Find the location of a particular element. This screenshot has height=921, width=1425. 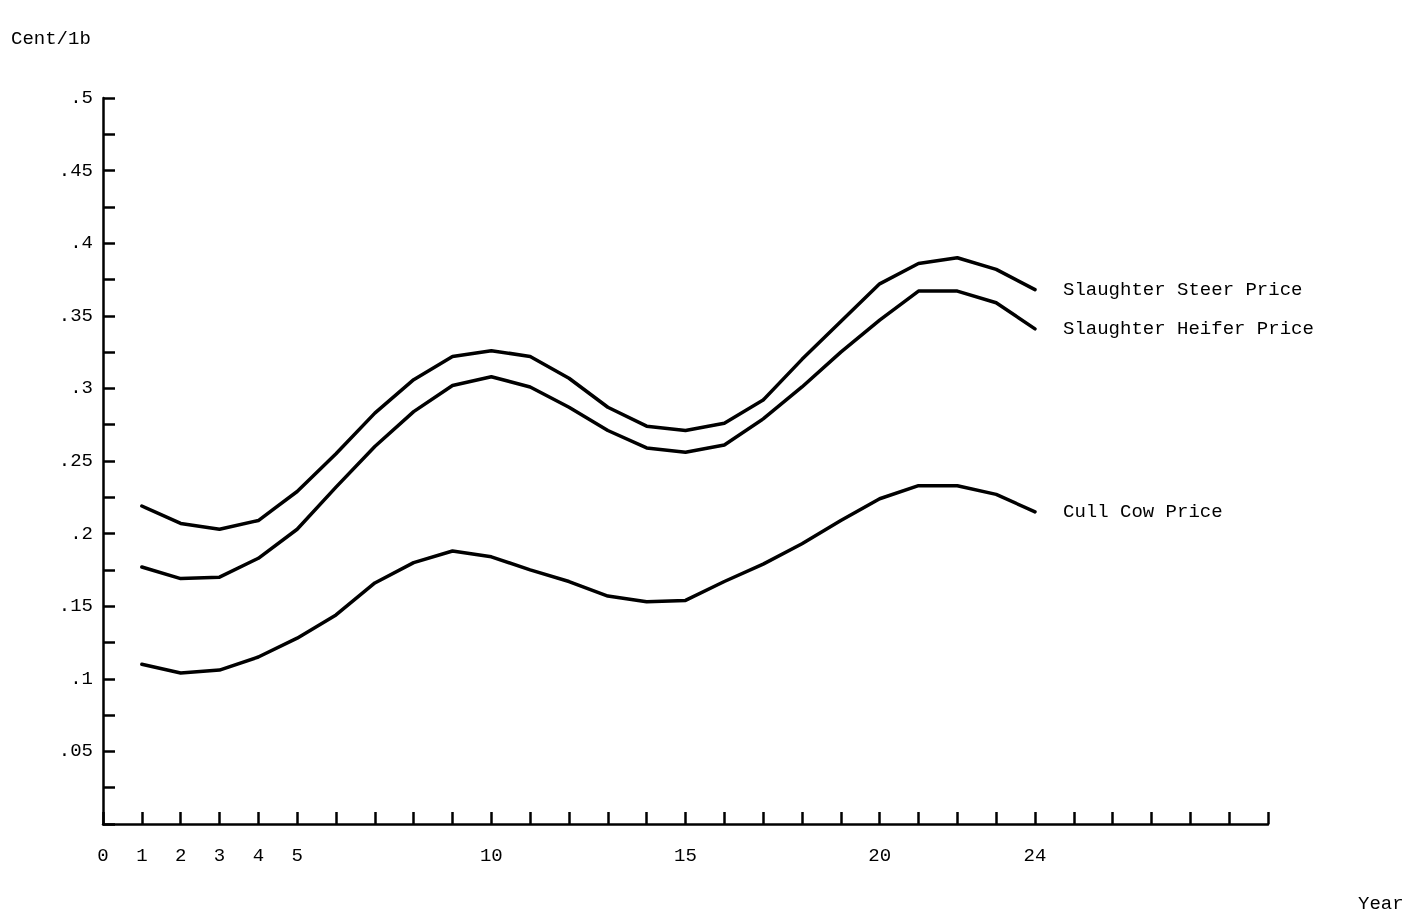

x-tick-label: 2 is located at coordinates (180, 855).